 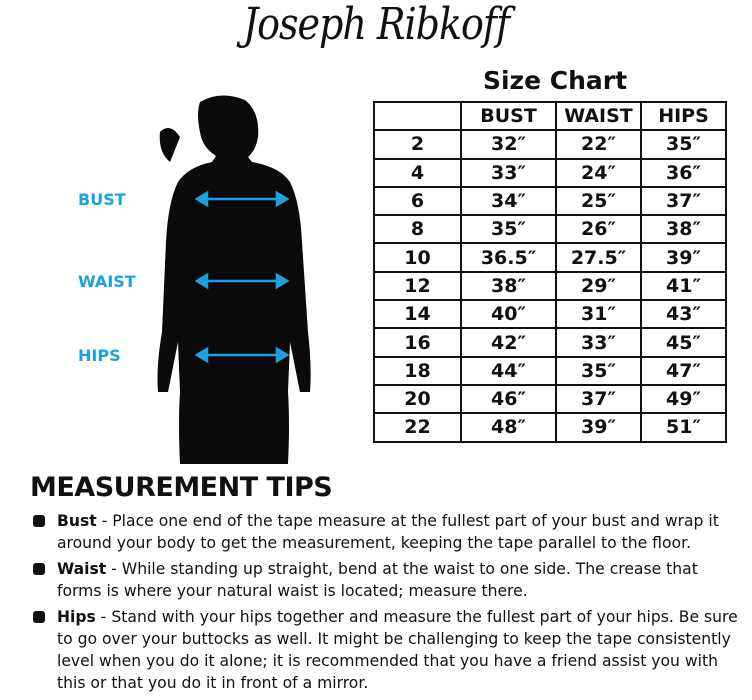 I want to click on size-cell: 14, so click(x=417, y=314).